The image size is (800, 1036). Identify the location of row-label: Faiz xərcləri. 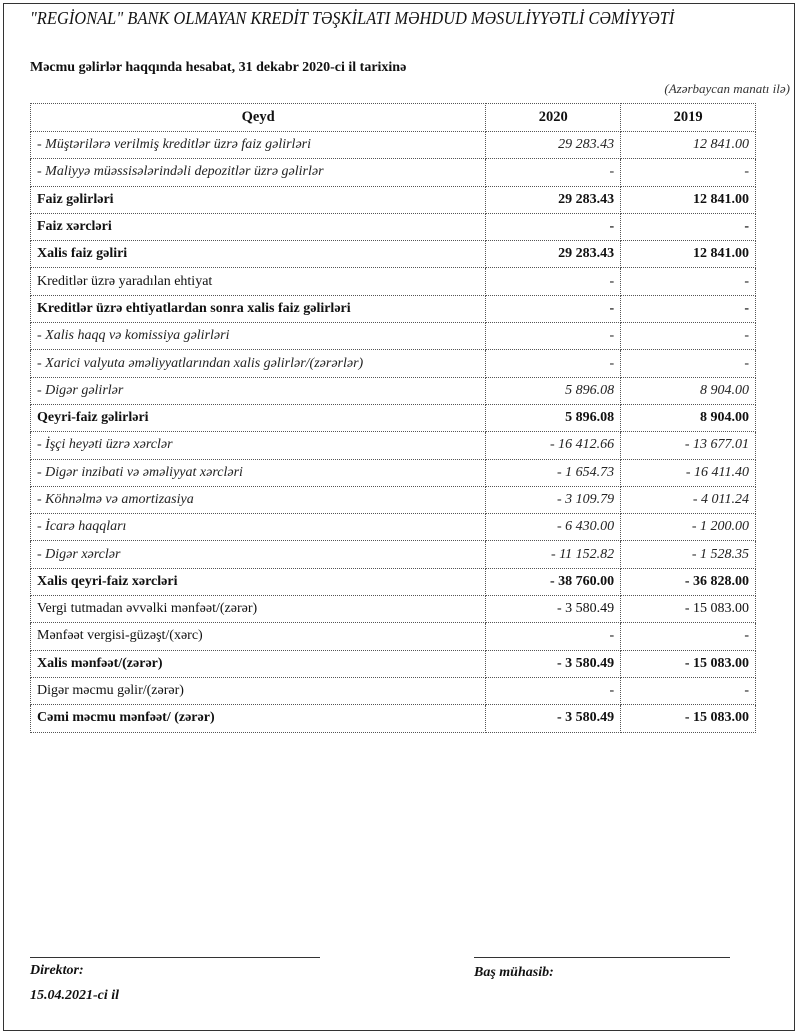
(258, 227).